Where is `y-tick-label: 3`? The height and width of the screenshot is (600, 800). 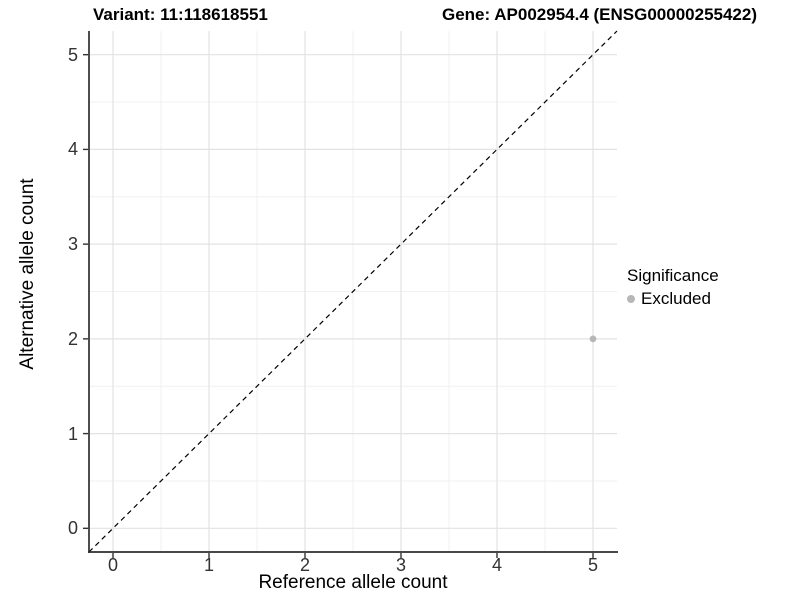
y-tick-label: 3 is located at coordinates (72, 244).